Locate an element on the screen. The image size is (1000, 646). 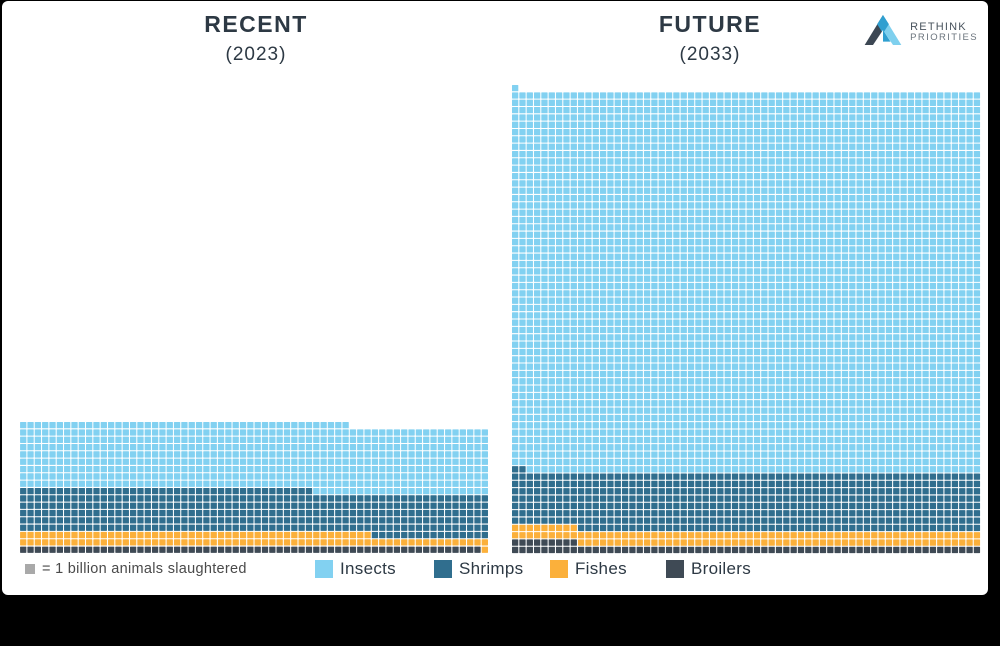
legend-label-insects: Insects is located at coordinates (368, 568).